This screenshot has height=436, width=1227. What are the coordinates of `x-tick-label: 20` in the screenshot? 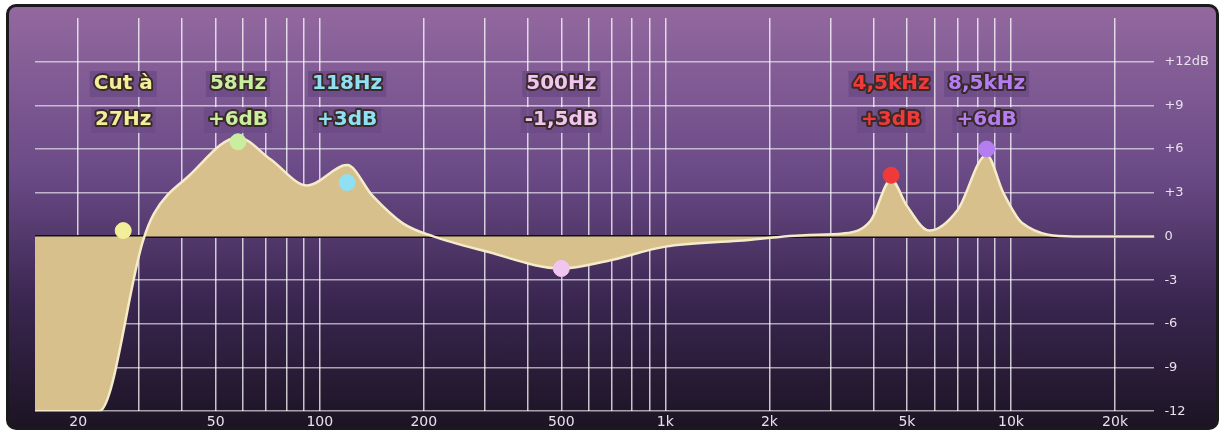 It's located at (78, 421).